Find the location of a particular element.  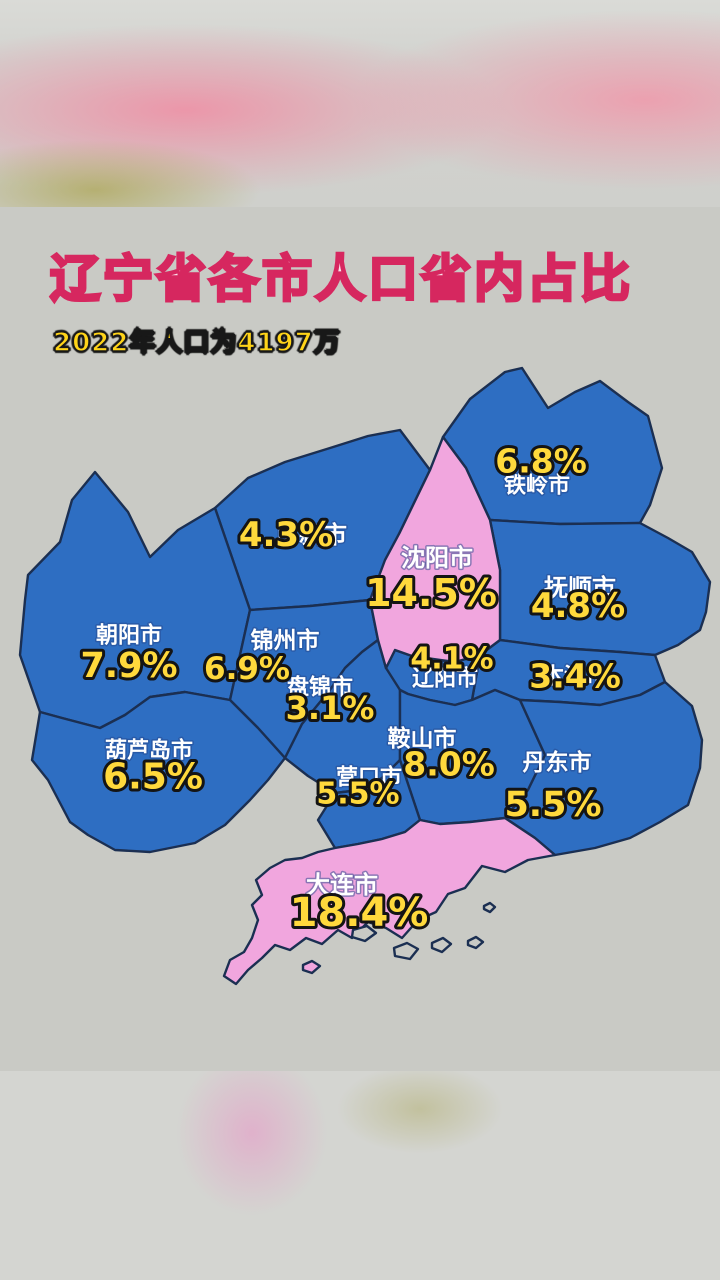

pct-tieling: 6.8% is located at coordinates (541, 461).